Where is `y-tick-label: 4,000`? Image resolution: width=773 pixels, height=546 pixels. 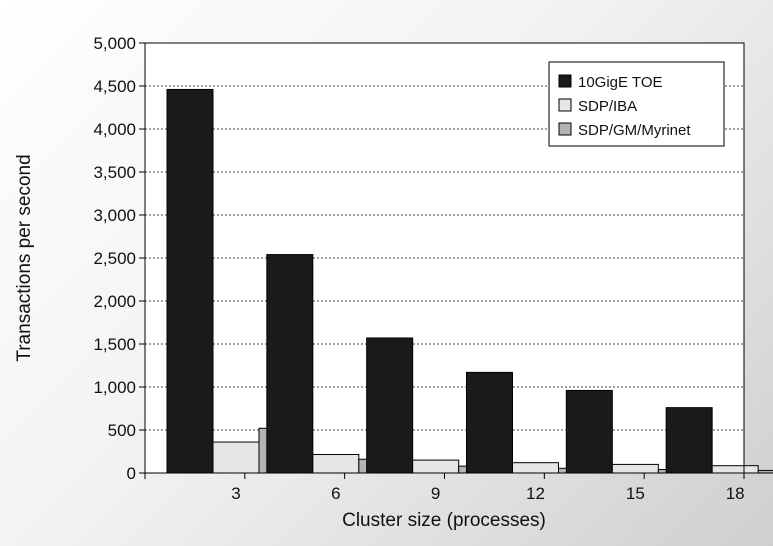
y-tick-label: 4,000 is located at coordinates (114, 129).